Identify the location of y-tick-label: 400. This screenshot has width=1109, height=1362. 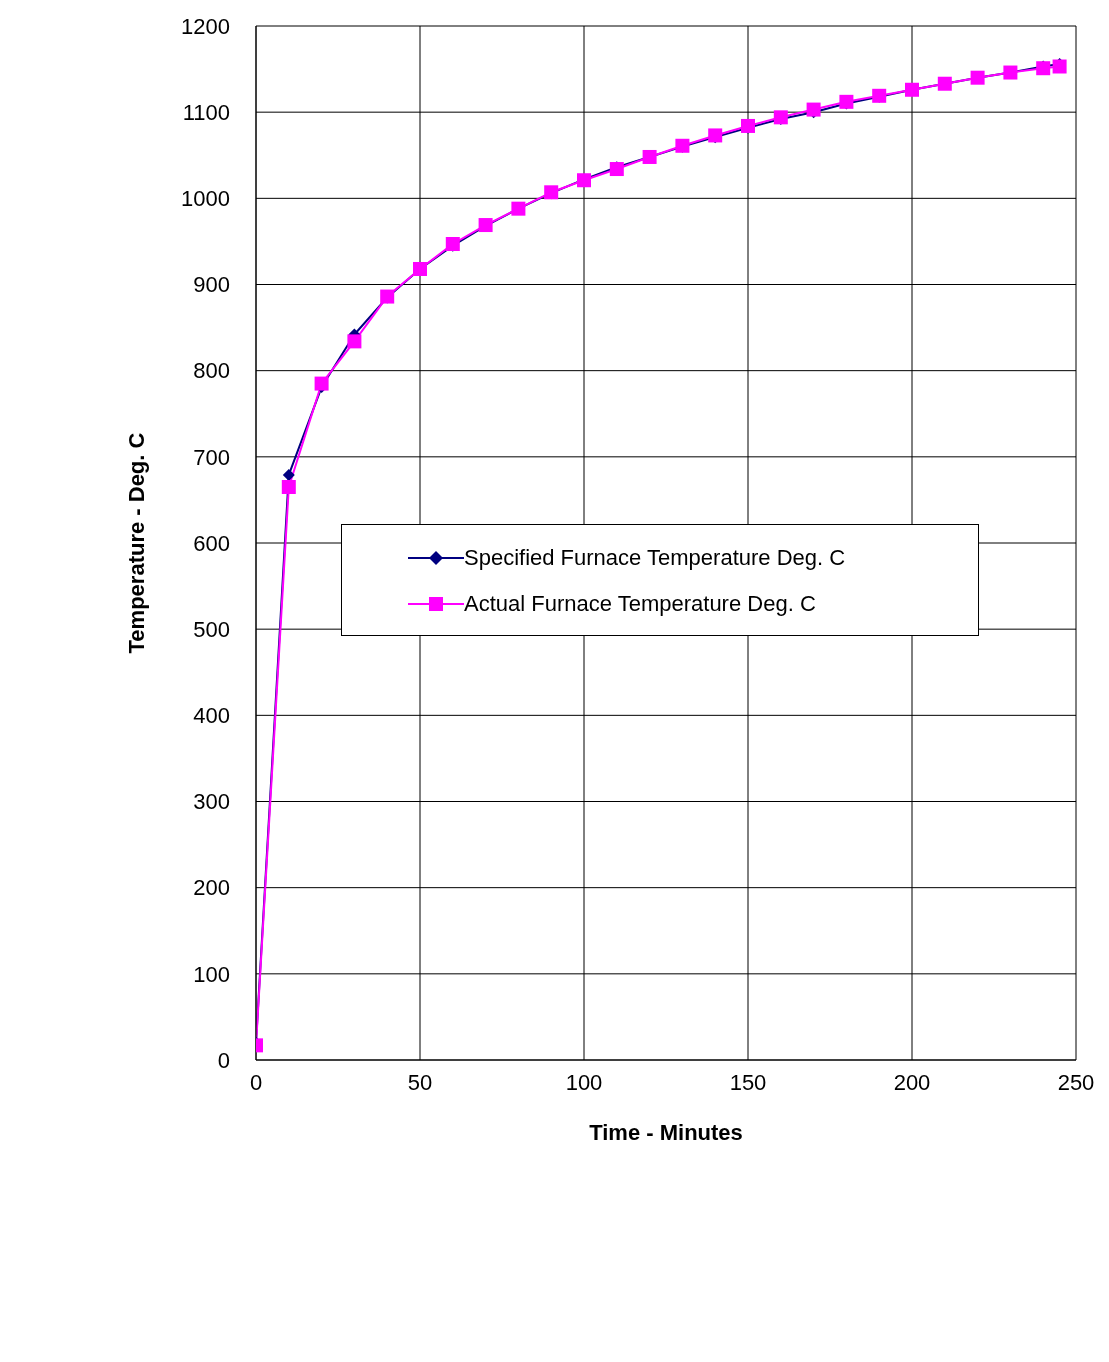
(211, 716).